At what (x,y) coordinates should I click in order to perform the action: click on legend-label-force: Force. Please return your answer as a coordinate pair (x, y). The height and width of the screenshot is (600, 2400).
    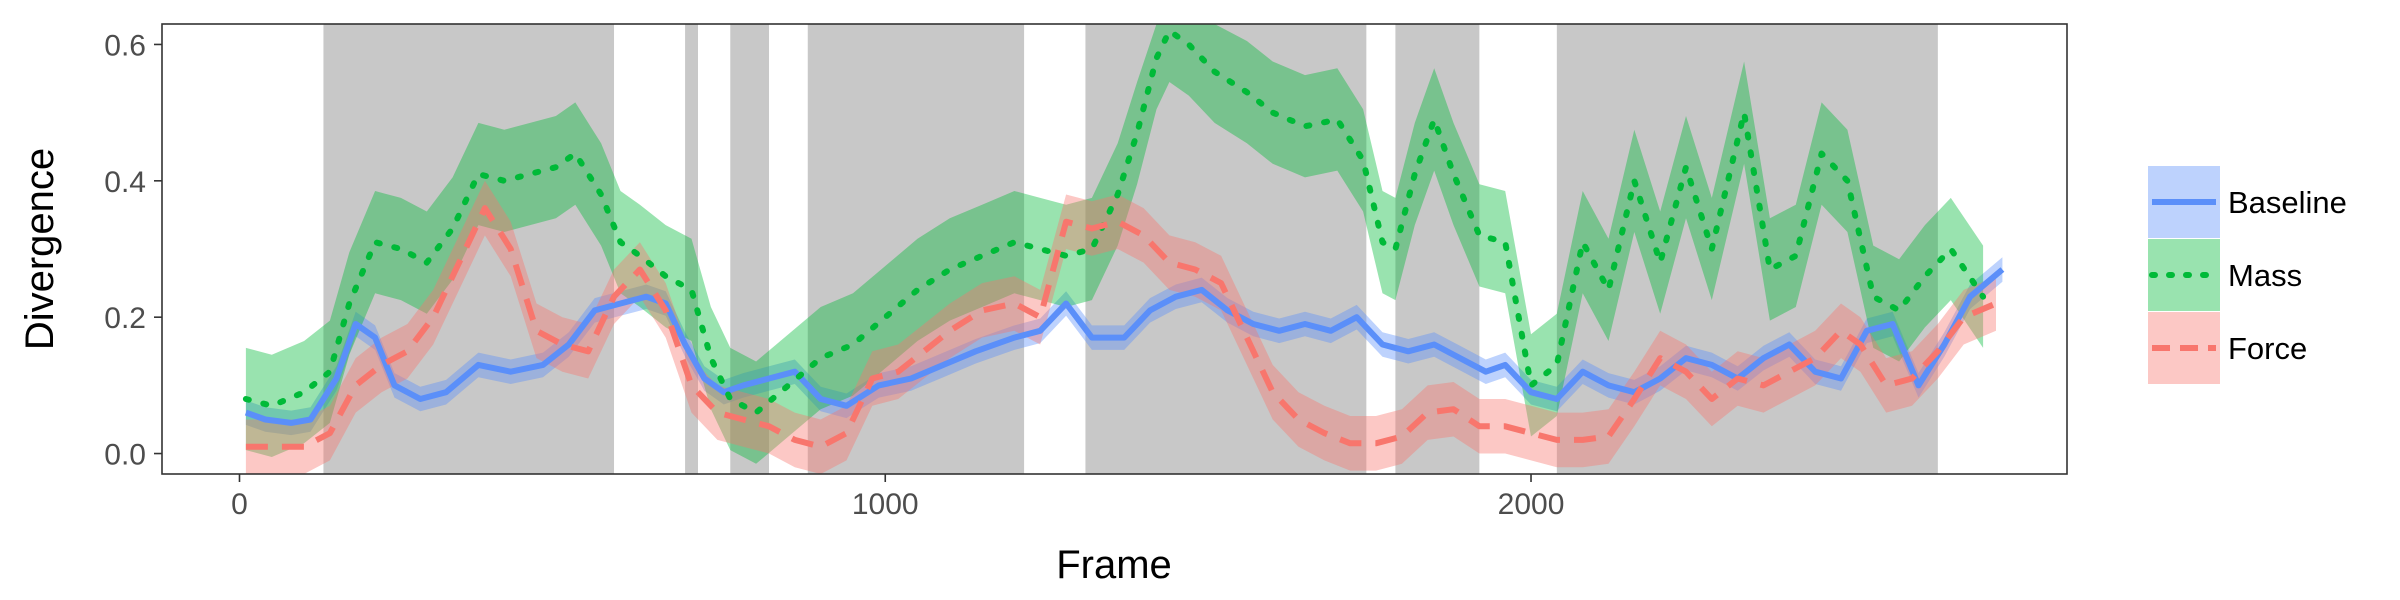
    Looking at the image, I should click on (2267, 348).